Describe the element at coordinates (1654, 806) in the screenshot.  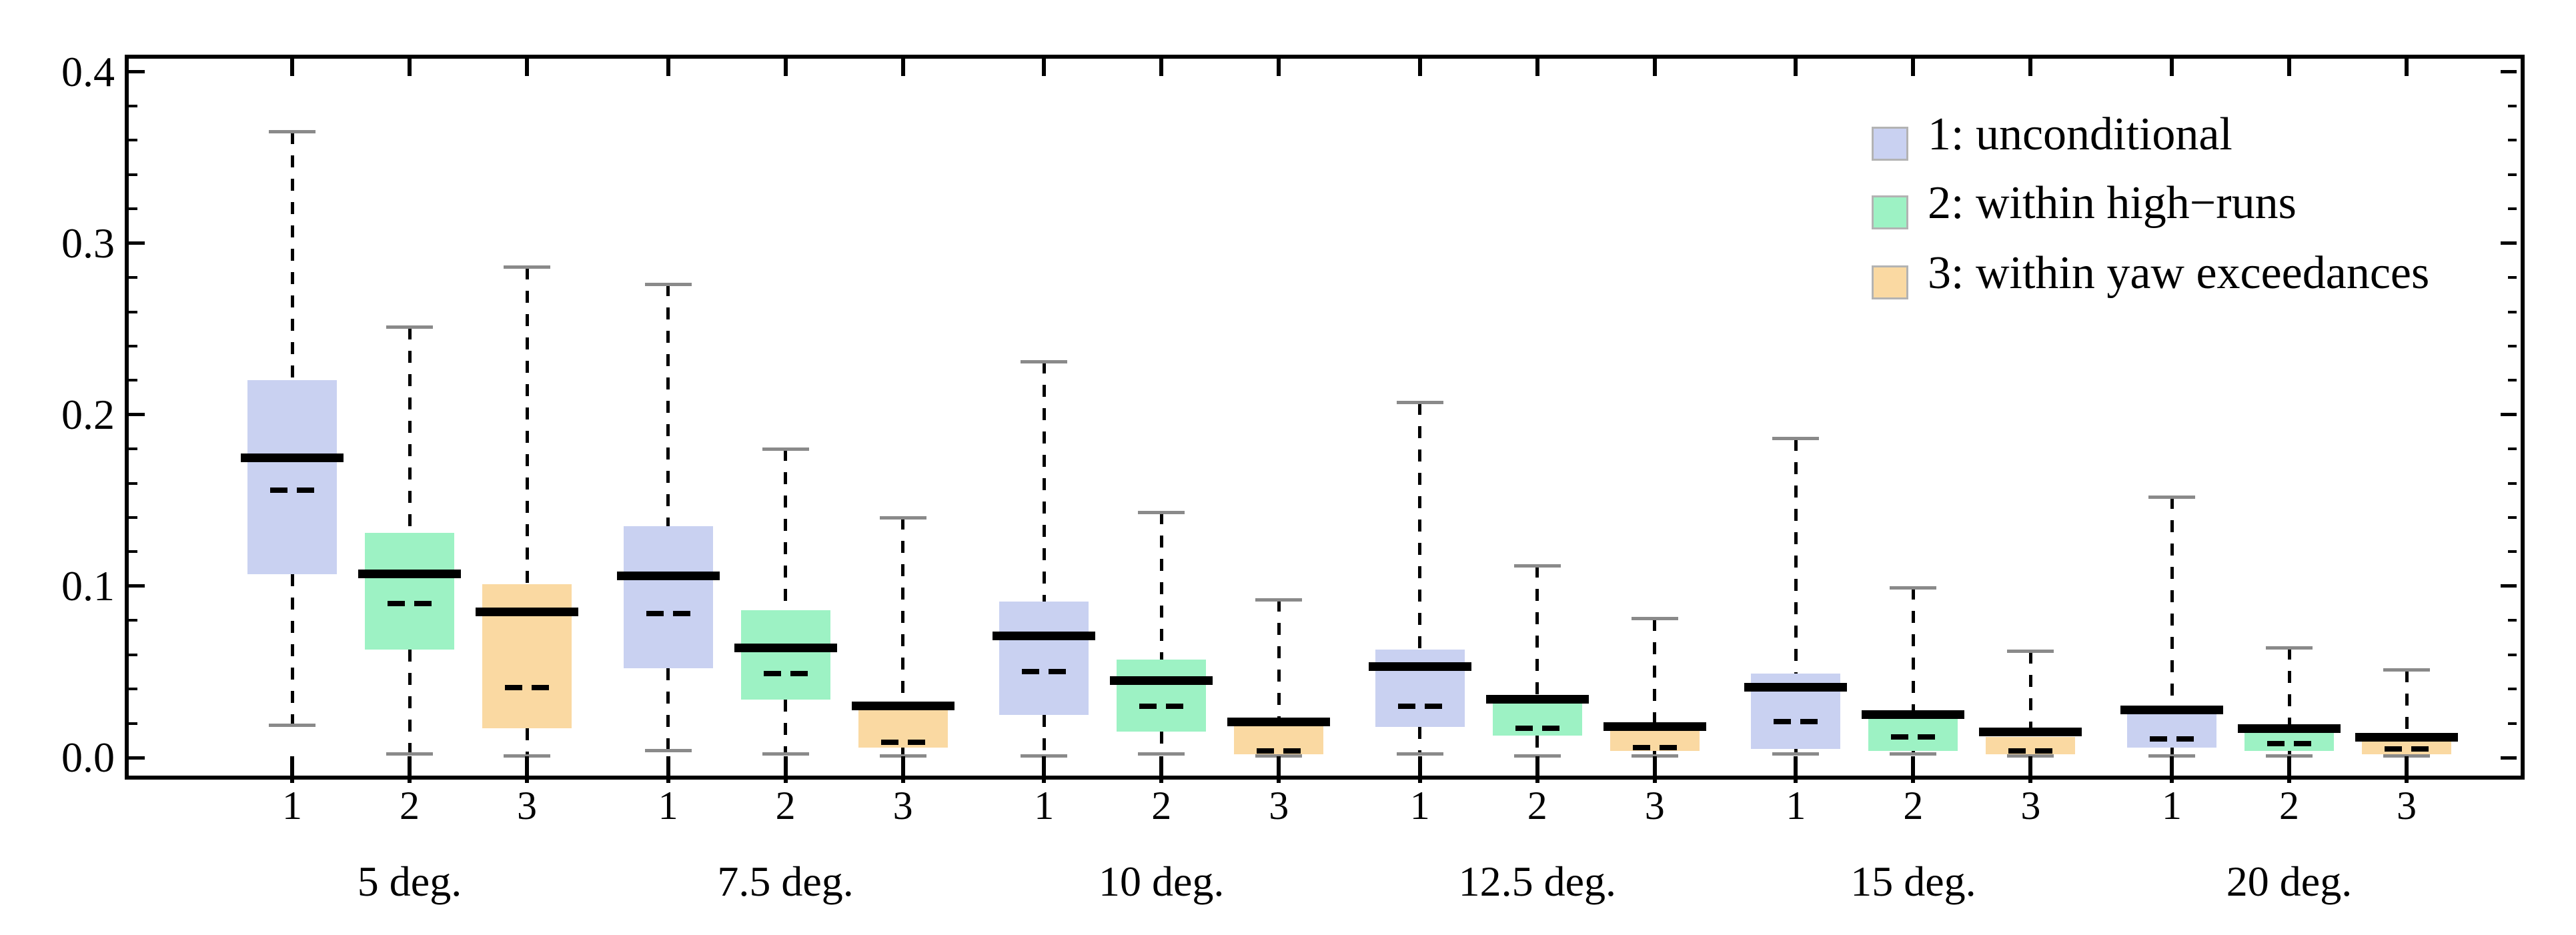
I see `box-number-label: 3` at that location.